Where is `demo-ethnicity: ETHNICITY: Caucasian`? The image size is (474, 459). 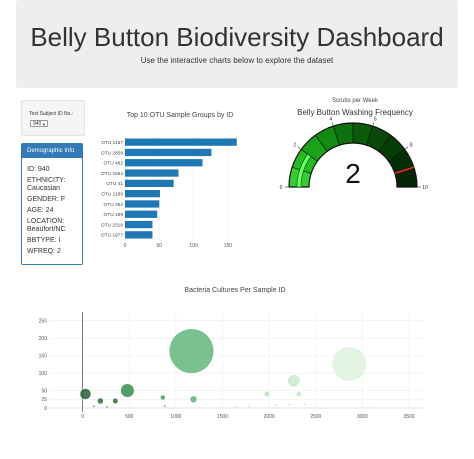
demo-ethnicity: ETHNICITY: Caucasian is located at coordinates (46, 184).